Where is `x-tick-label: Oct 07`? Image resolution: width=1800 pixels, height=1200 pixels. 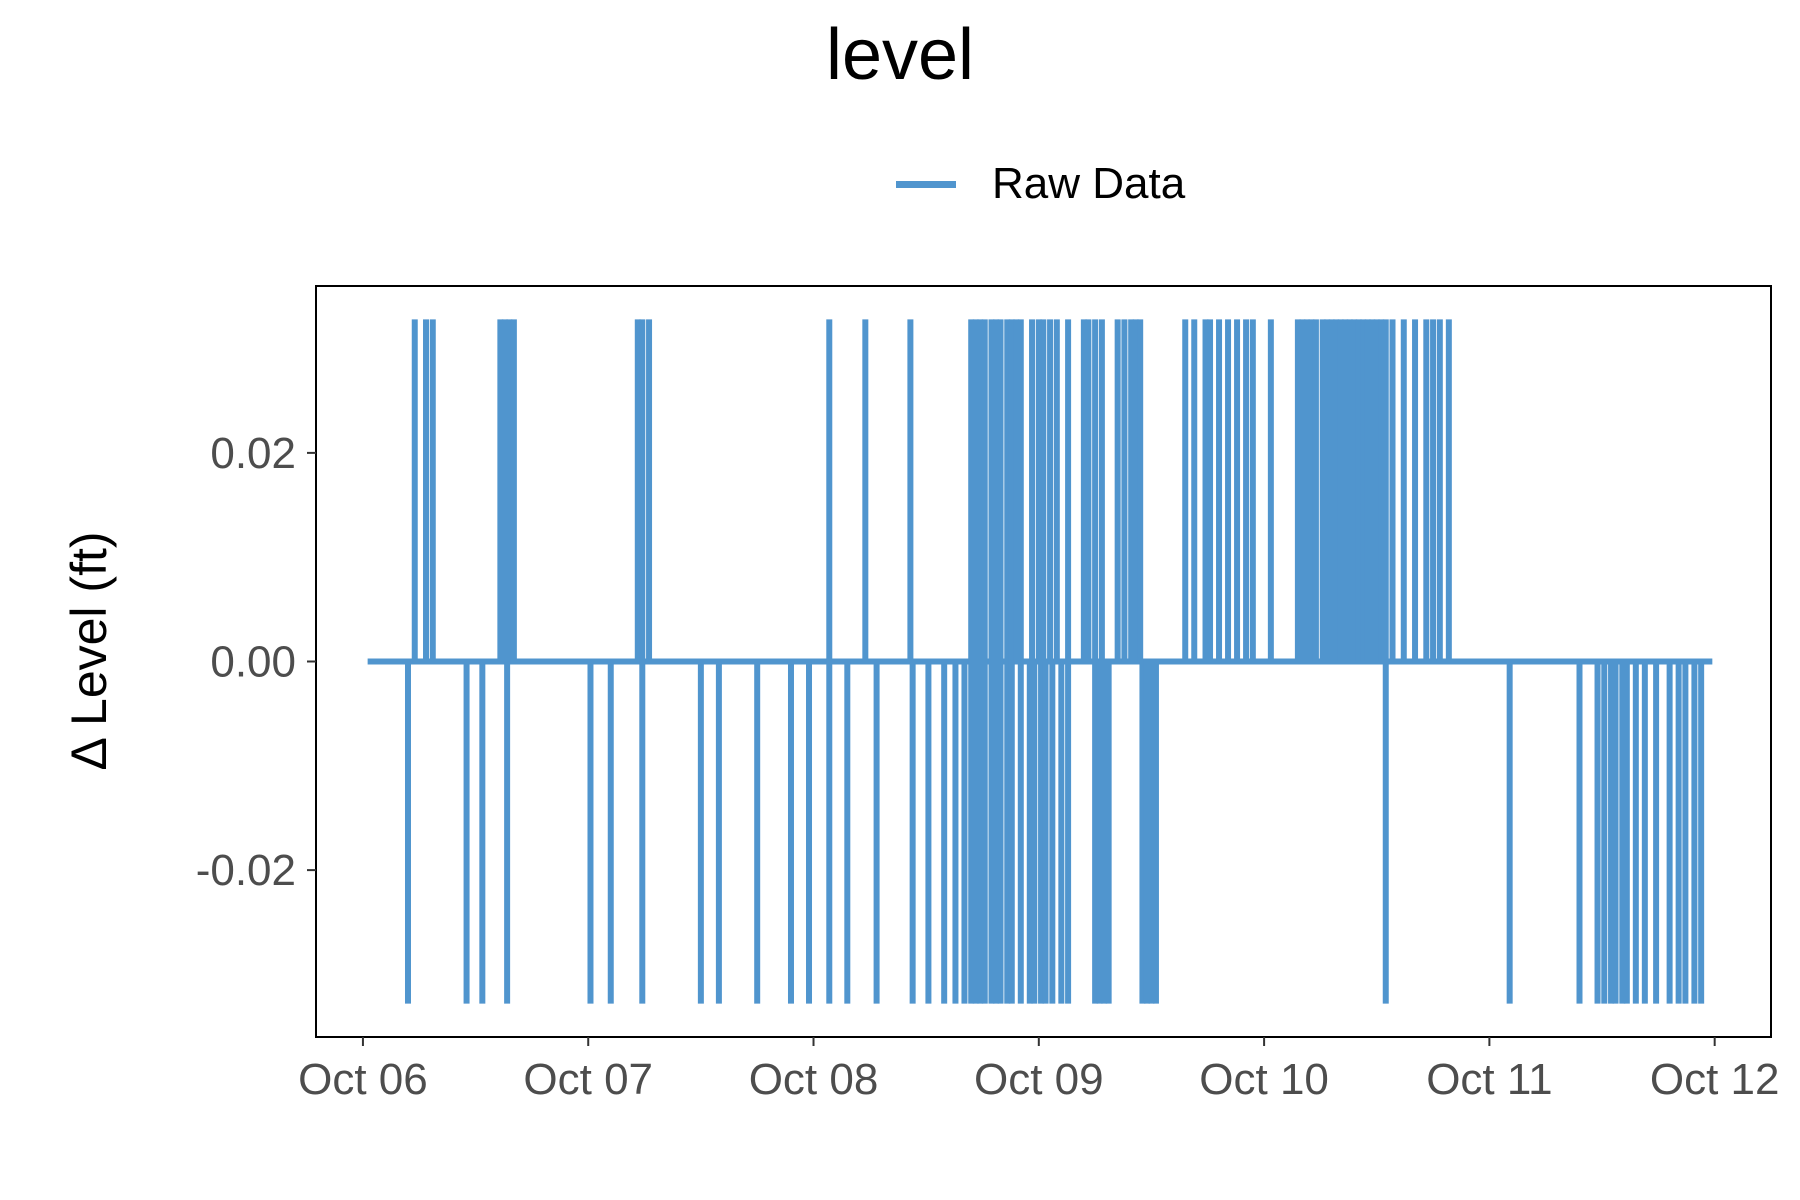 x-tick-label: Oct 07 is located at coordinates (588, 1079).